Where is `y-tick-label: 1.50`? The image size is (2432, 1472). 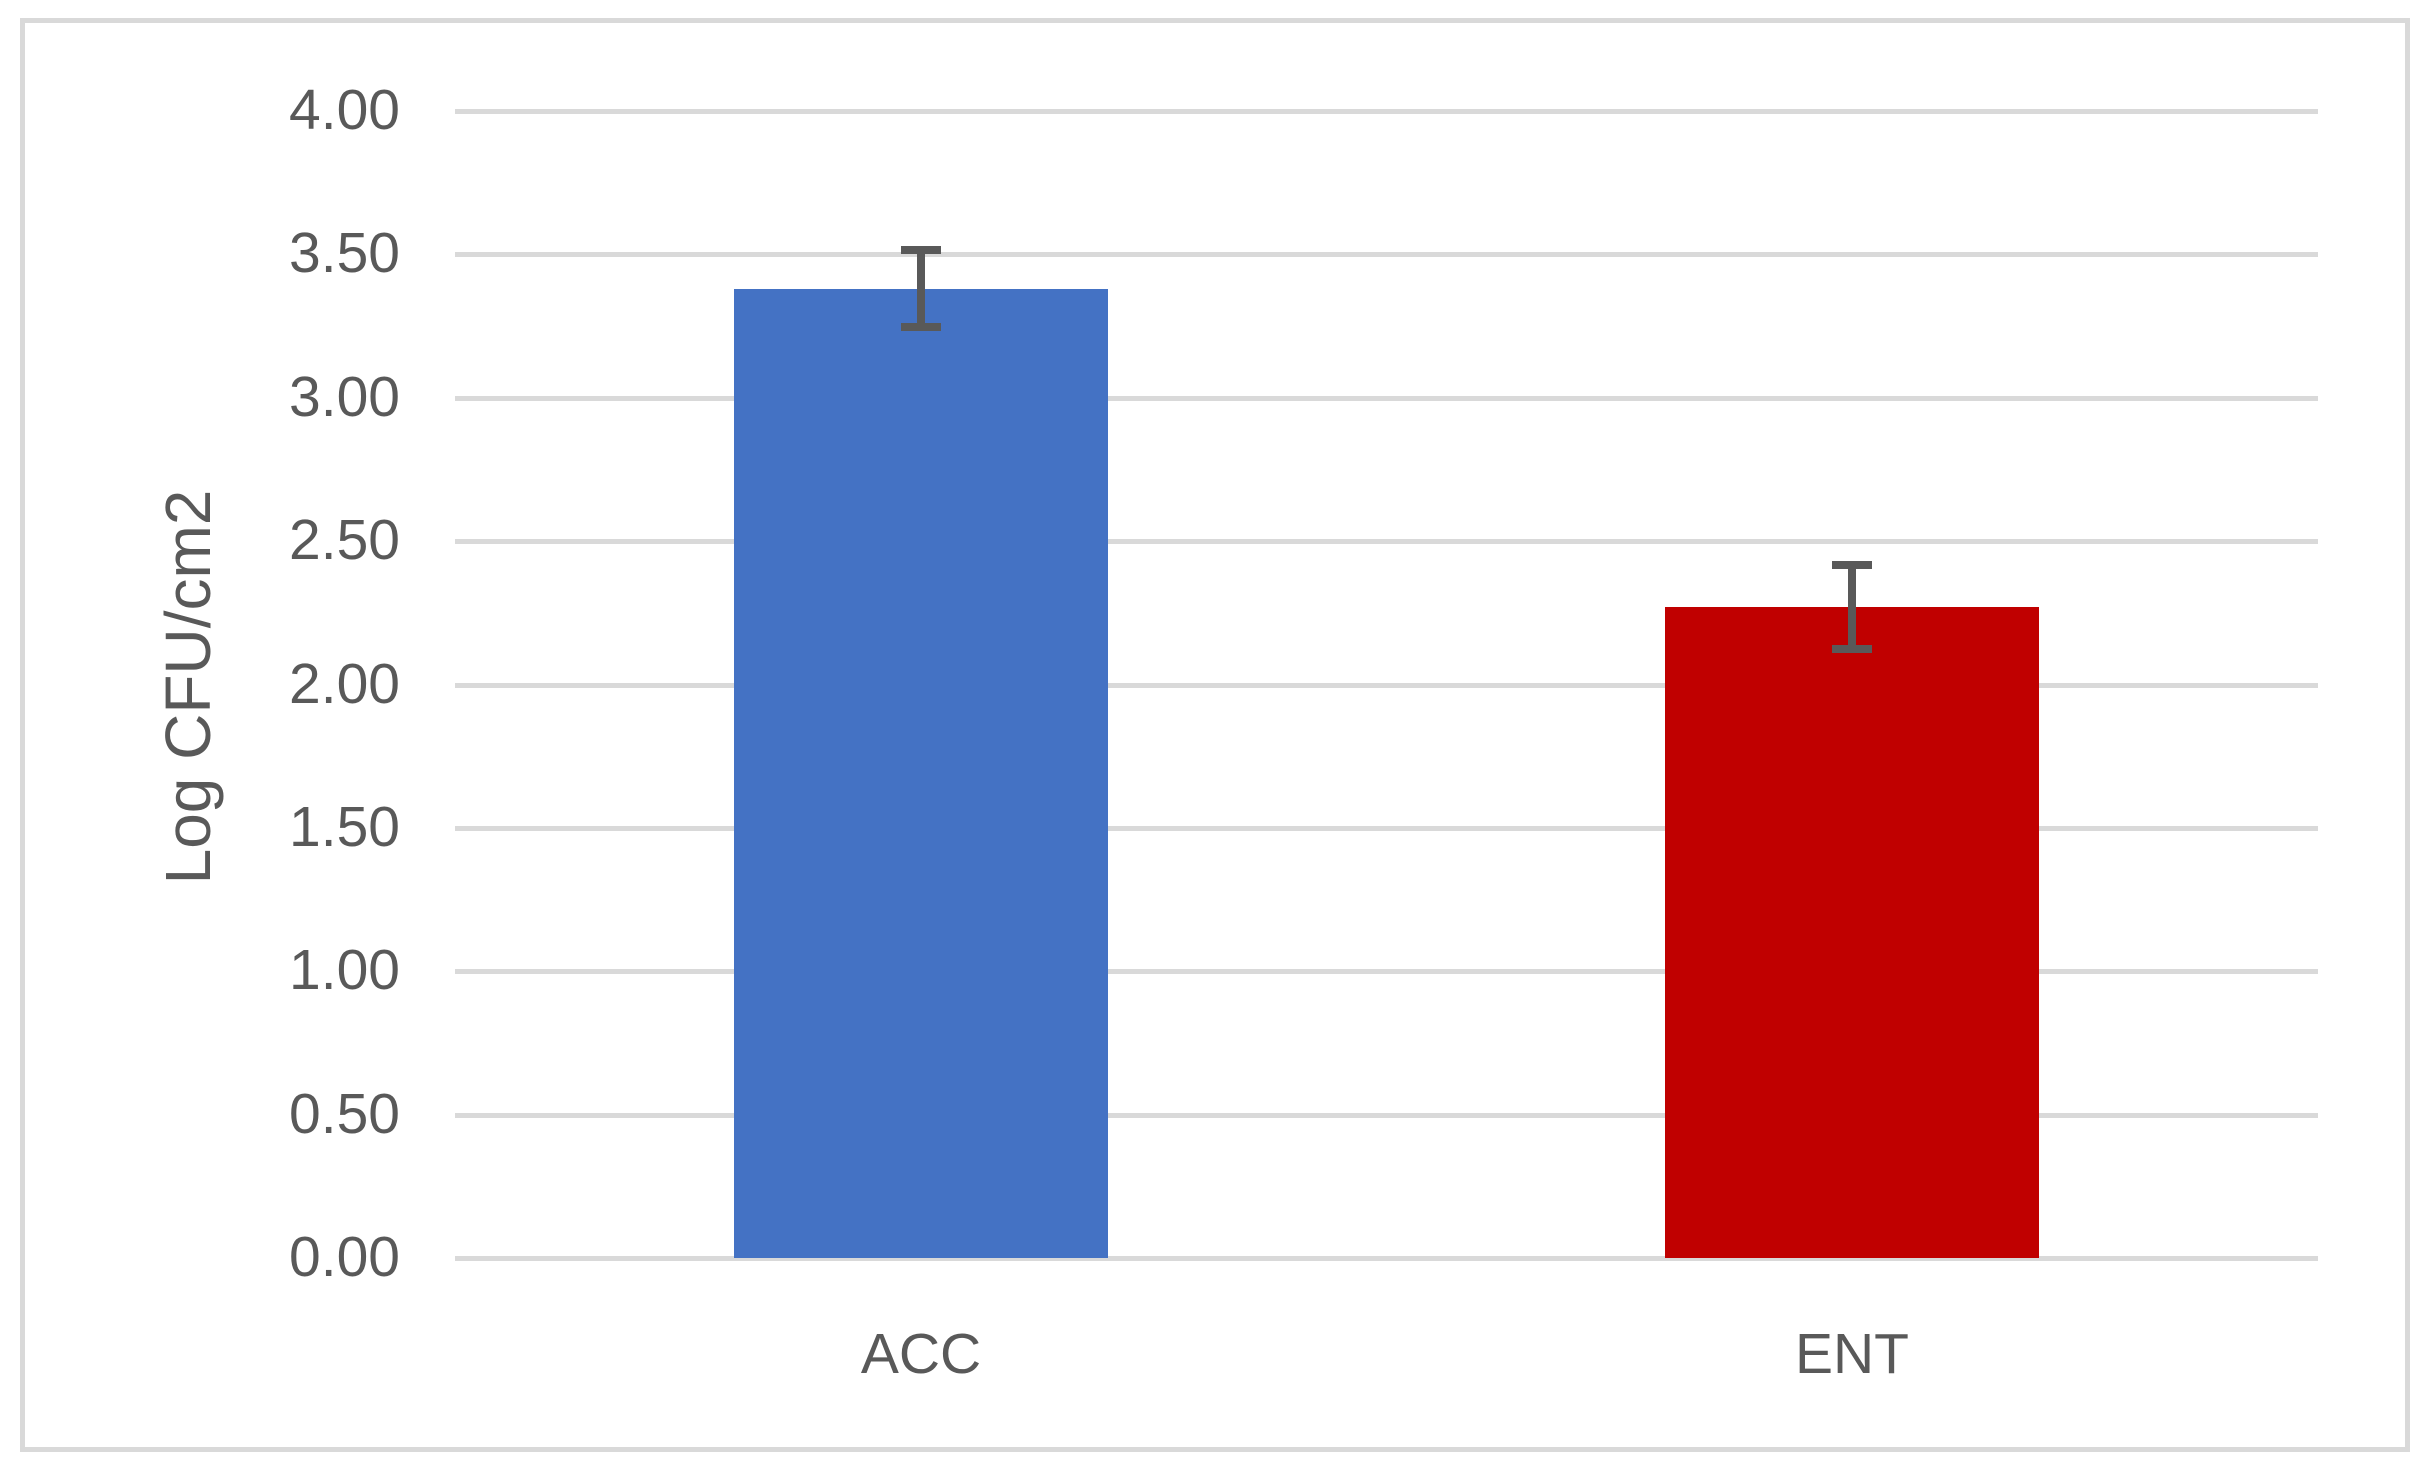
y-tick-label: 1.50 is located at coordinates (344, 827).